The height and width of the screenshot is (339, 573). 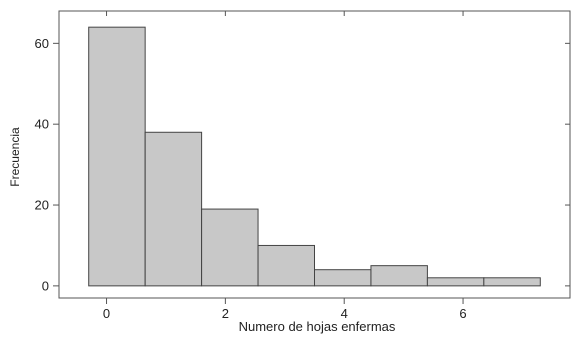 What do you see at coordinates (462, 313) in the screenshot?
I see `x-tick-label-3: 6` at bounding box center [462, 313].